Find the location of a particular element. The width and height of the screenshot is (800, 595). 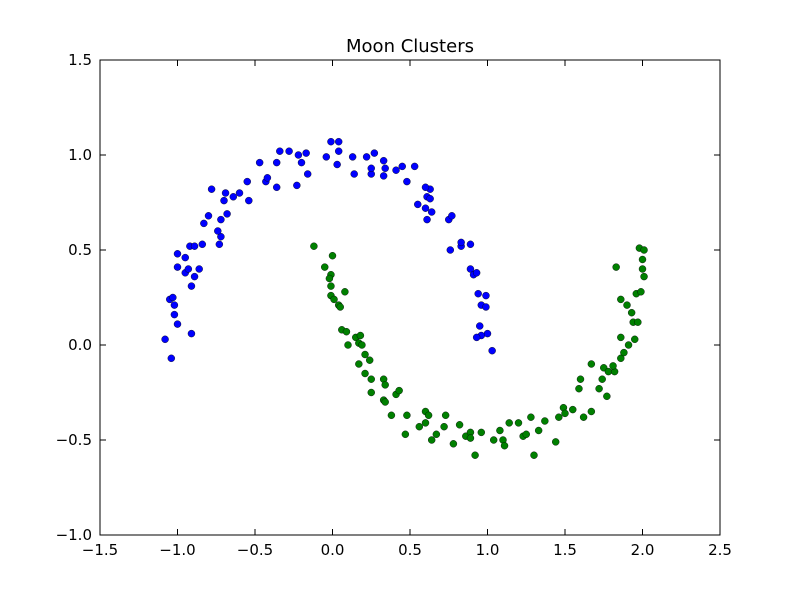

y-tick-label: 0.5 is located at coordinates (80, 250).